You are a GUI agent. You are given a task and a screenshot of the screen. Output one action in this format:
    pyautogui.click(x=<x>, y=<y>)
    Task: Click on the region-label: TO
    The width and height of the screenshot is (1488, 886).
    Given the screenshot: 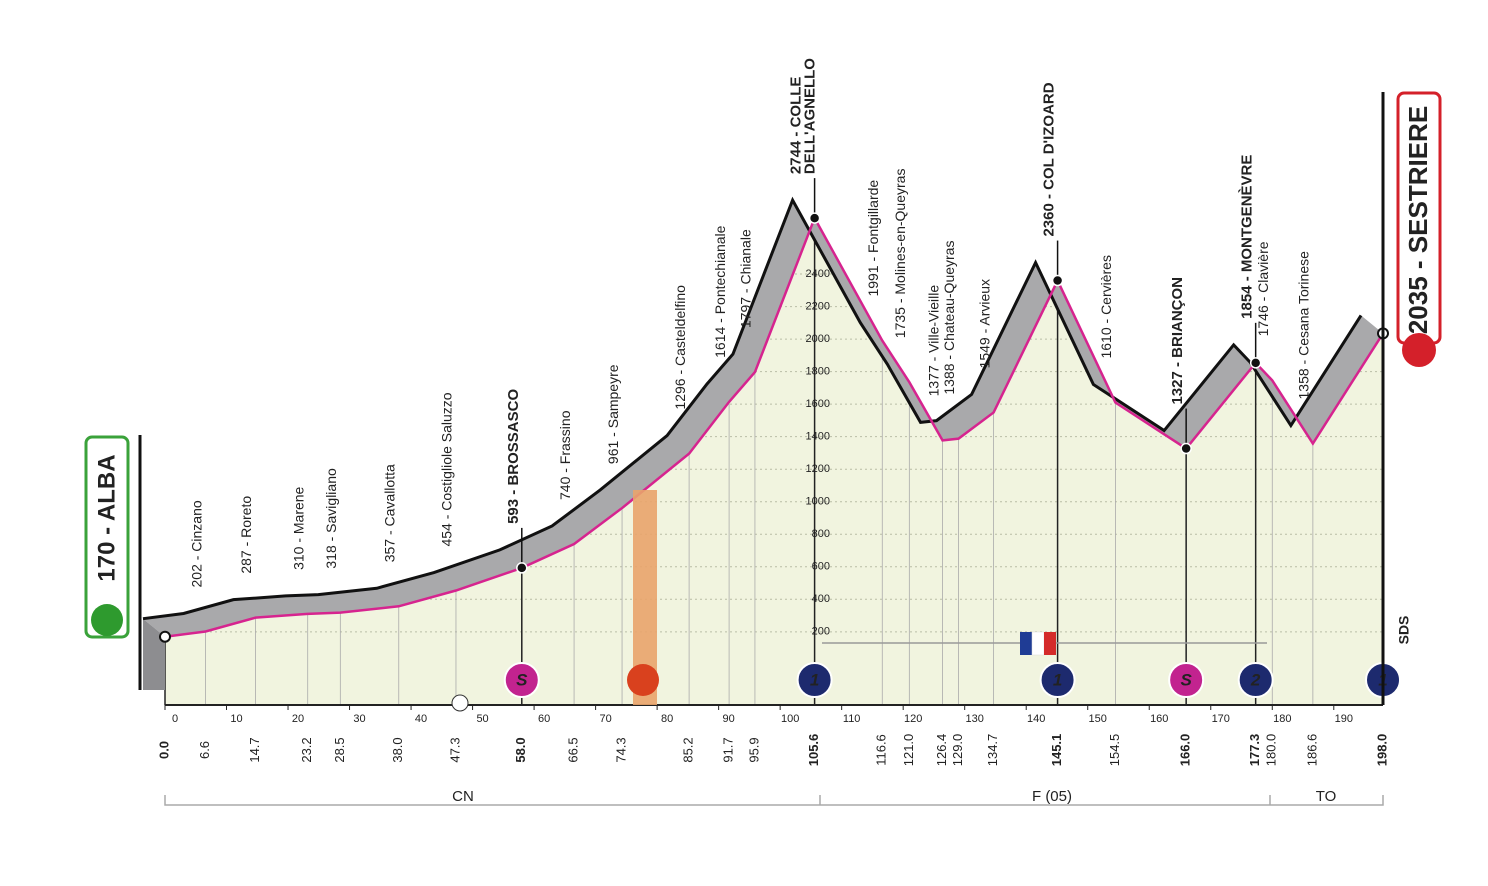 What is the action you would take?
    pyautogui.click(x=1326, y=796)
    